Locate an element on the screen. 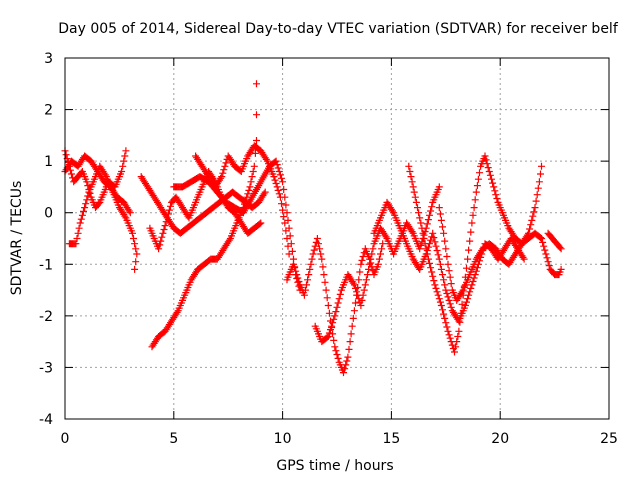 The image size is (640, 480). y-tick-label: 0 is located at coordinates (48, 214).